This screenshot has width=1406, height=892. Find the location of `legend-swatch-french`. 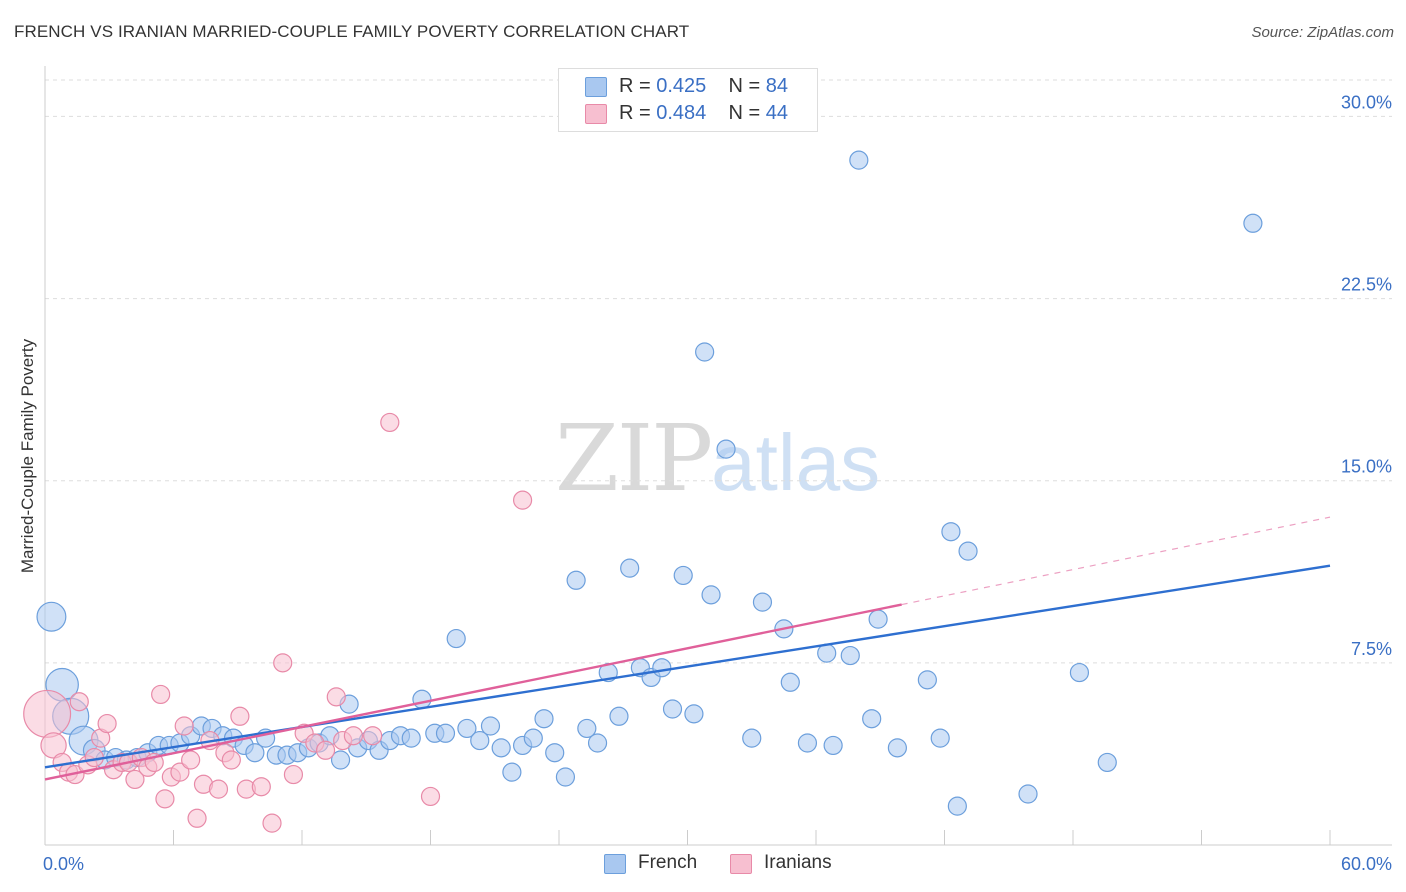

legend-swatch-french is located at coordinates (596, 87).